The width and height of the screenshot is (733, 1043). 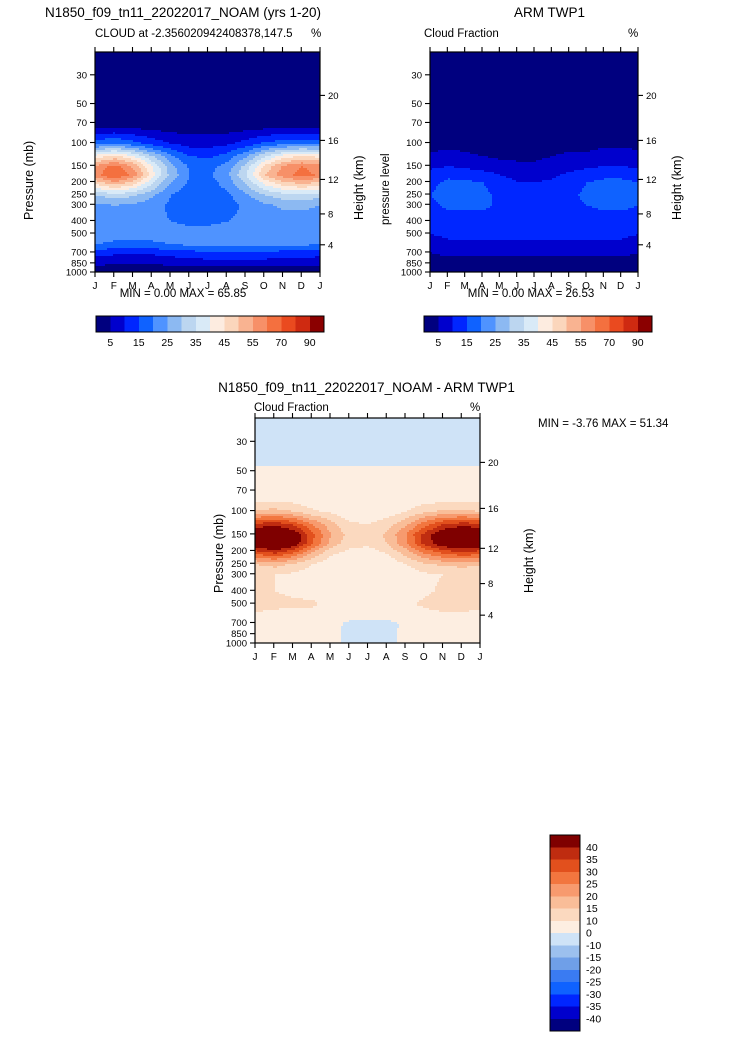 What do you see at coordinates (531, 294) in the screenshot?
I see `panel-obs-minmax: MIN = 0.00 MAX = 26.53` at bounding box center [531, 294].